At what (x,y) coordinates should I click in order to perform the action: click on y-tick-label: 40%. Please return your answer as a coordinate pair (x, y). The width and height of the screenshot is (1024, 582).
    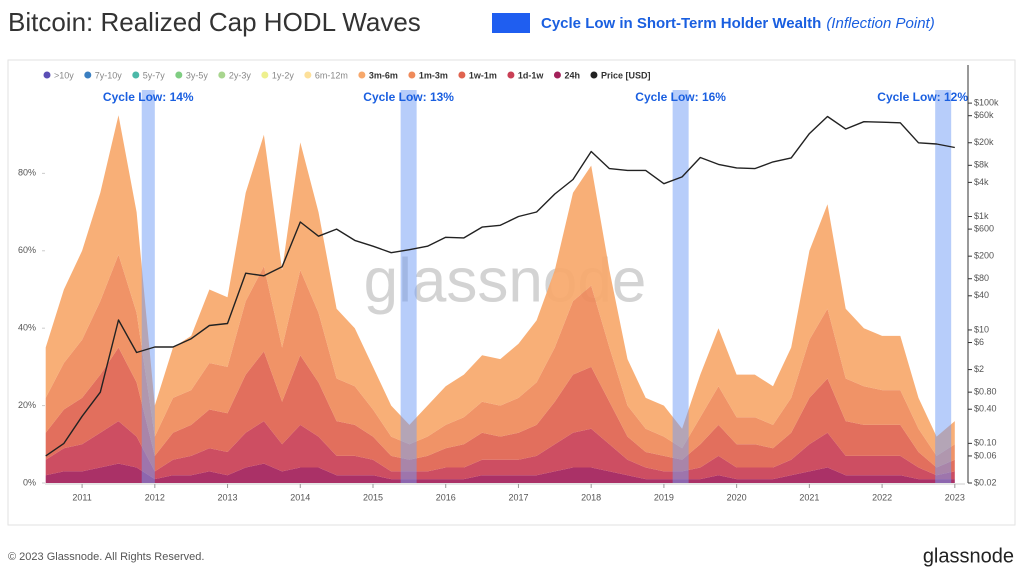
    Looking at the image, I should click on (27, 328).